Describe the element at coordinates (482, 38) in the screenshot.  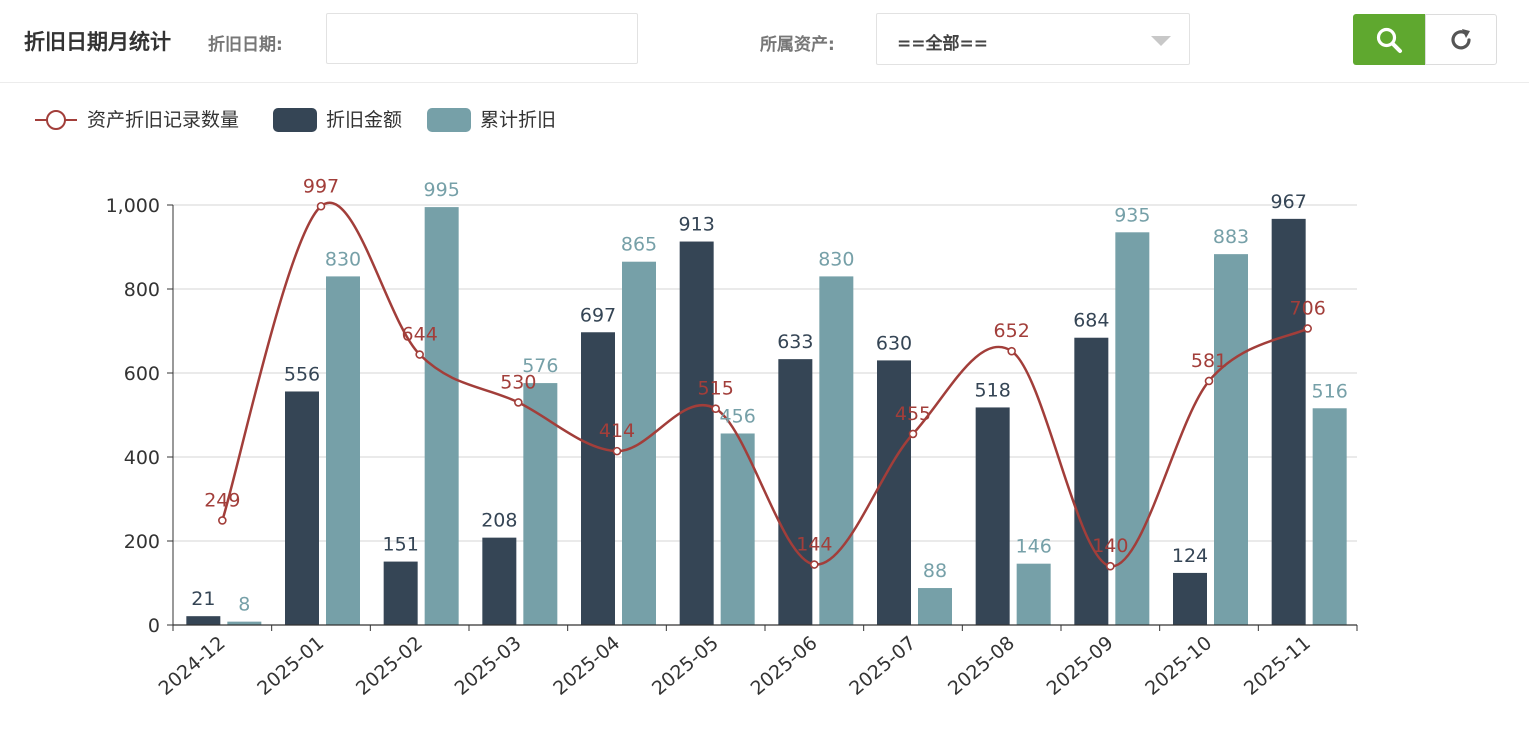
I see `date-input` at that location.